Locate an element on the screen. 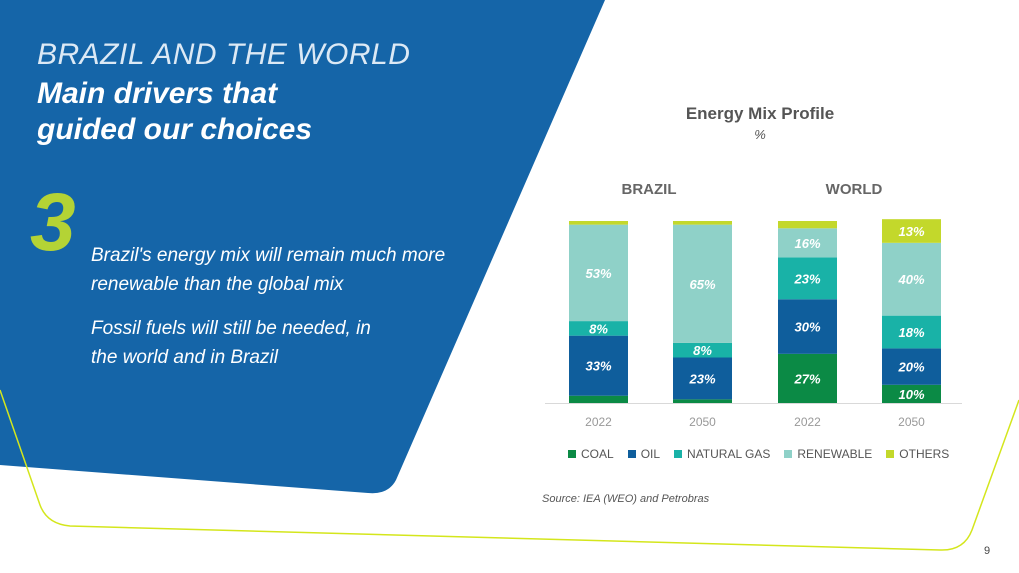 This screenshot has width=1019, height=573. group-label-world: WORLD is located at coordinates (854, 189).